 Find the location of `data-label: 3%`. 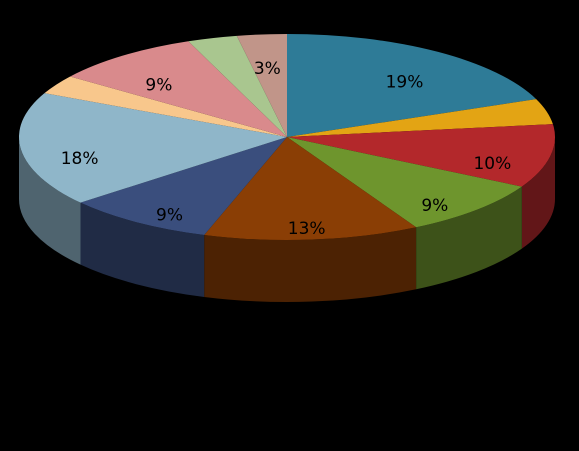

data-label: 3% is located at coordinates (267, 69).